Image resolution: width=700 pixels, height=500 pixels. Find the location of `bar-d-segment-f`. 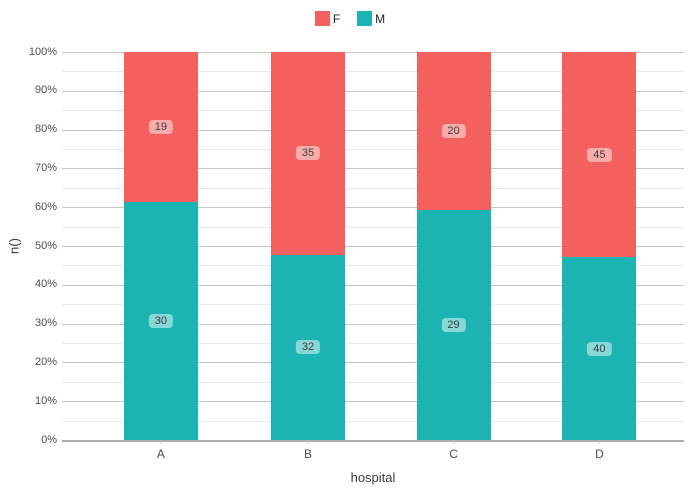

bar-d-segment-f is located at coordinates (599, 155).